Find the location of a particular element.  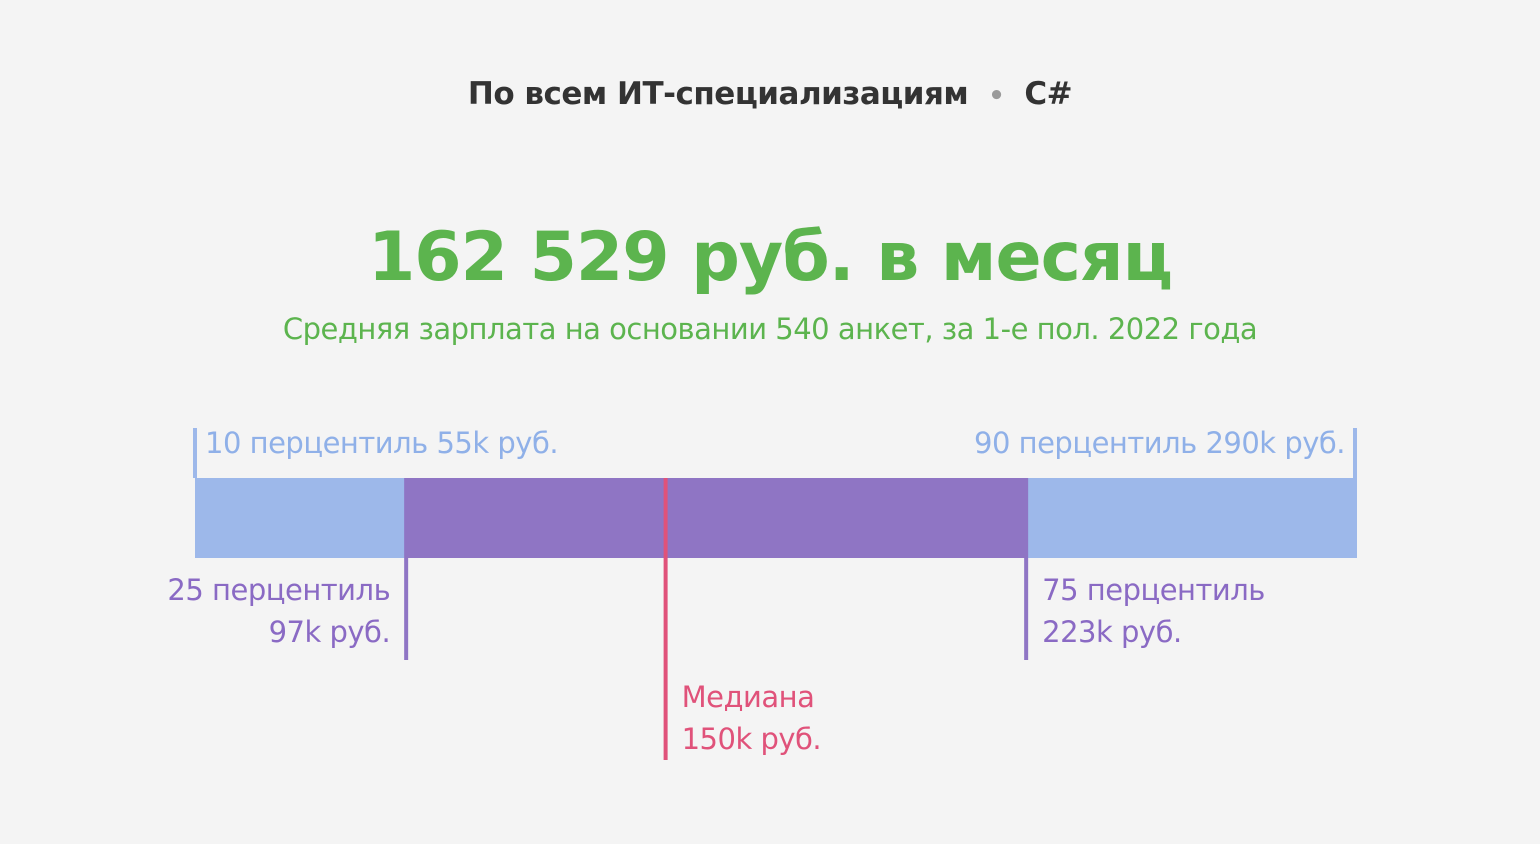

p90-label: 90 перцентиль 290k руб. is located at coordinates (1160, 443).